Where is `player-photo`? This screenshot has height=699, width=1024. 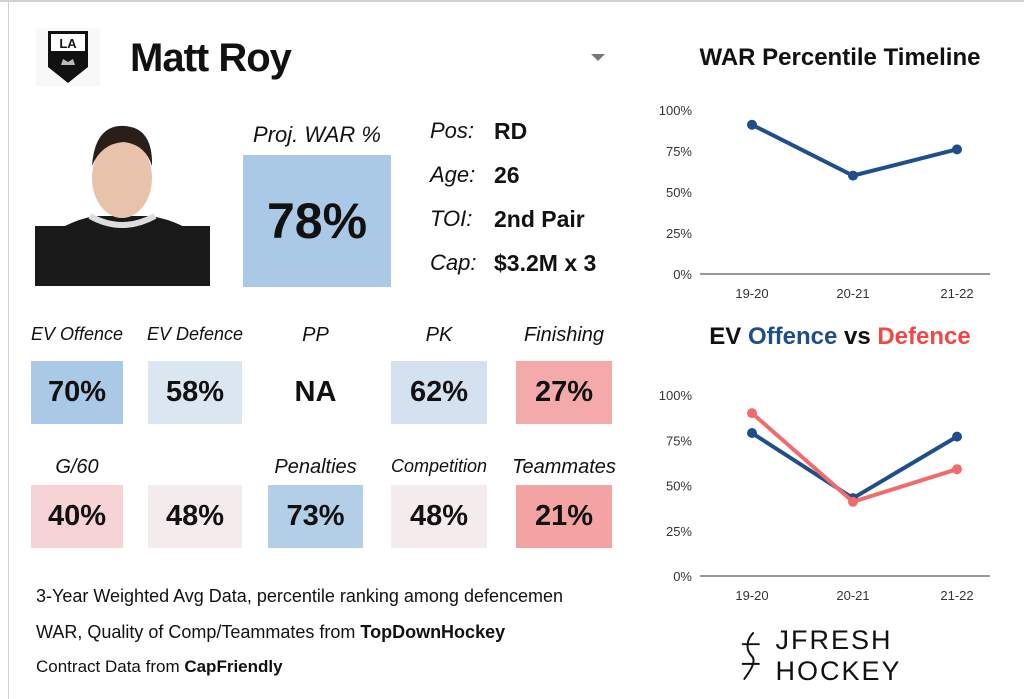 player-photo is located at coordinates (122, 201).